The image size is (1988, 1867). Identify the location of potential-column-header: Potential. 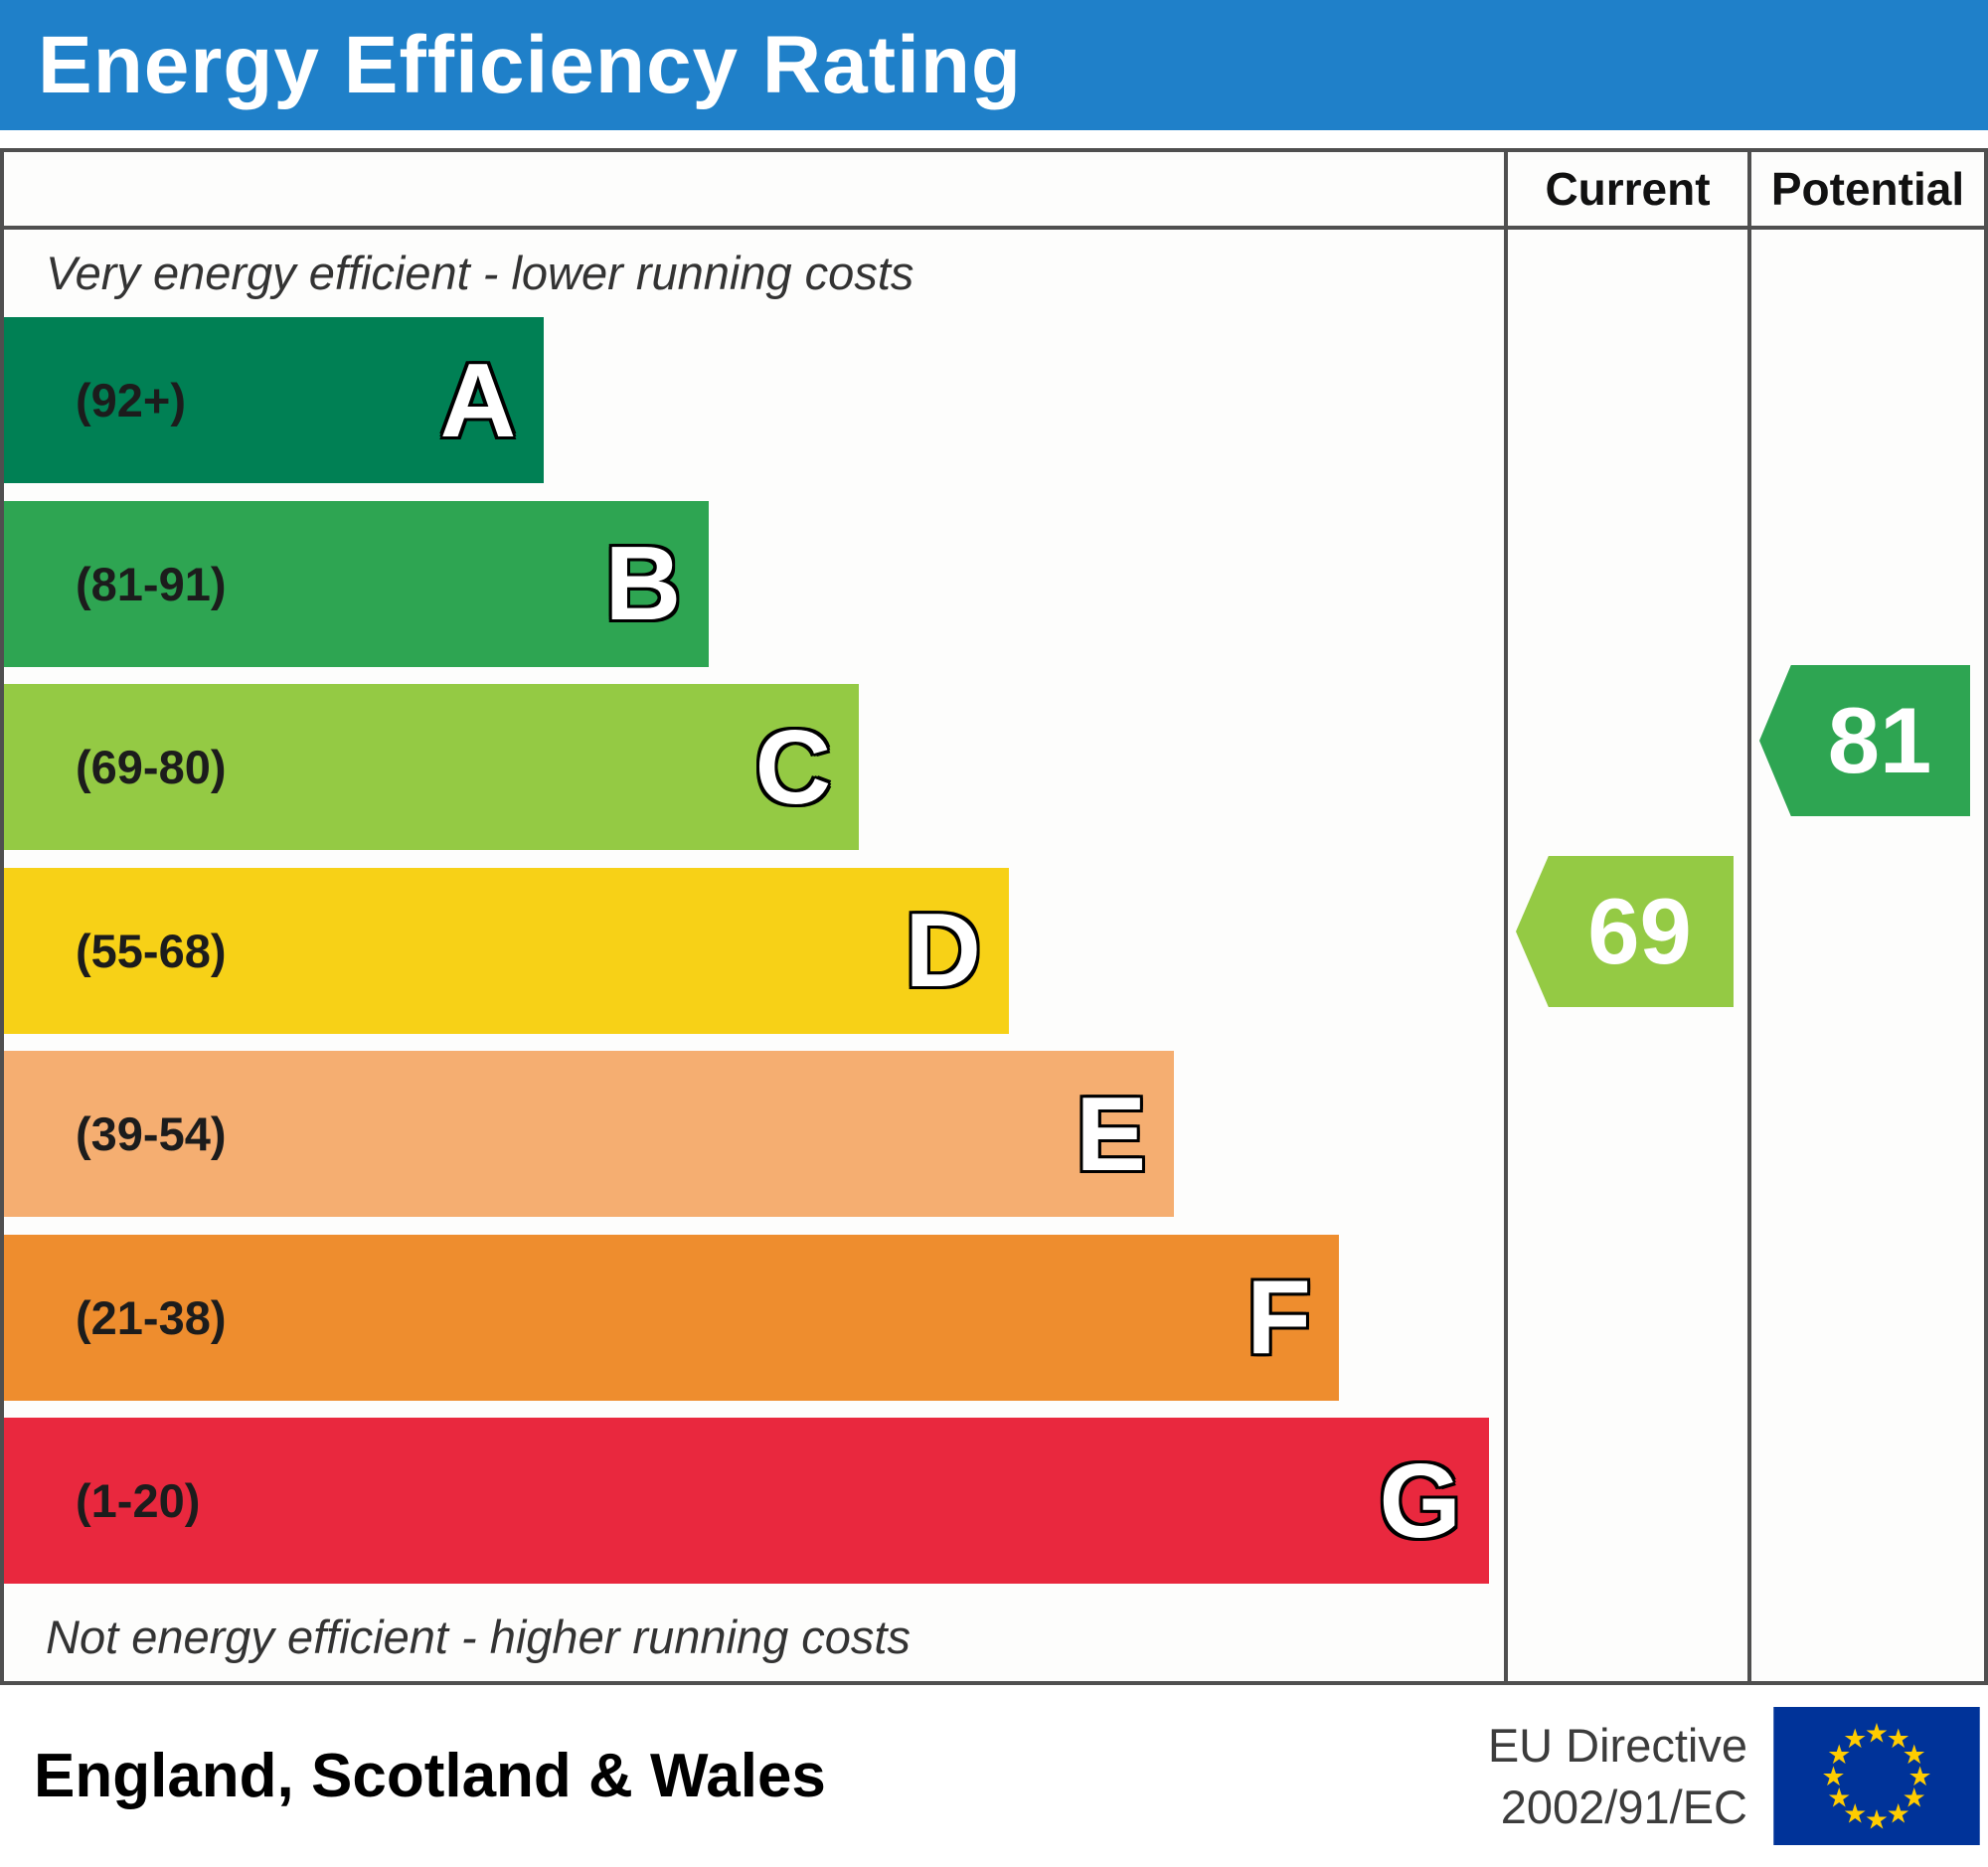
(1865, 189).